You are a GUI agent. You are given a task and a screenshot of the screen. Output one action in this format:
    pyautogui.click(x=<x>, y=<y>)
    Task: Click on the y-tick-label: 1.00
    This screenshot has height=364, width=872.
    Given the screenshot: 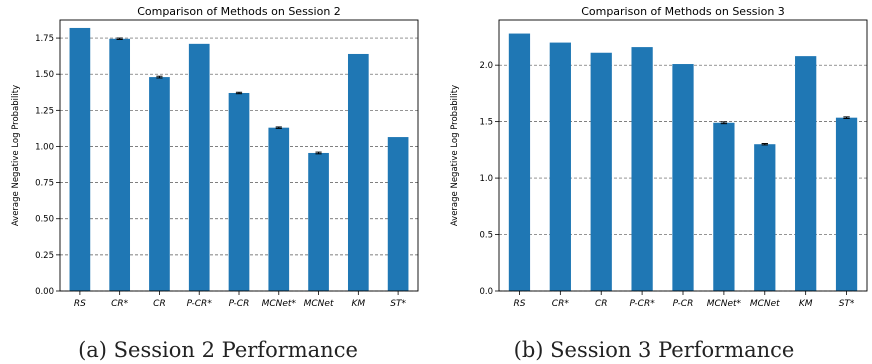 What is the action you would take?
    pyautogui.click(x=44, y=147)
    